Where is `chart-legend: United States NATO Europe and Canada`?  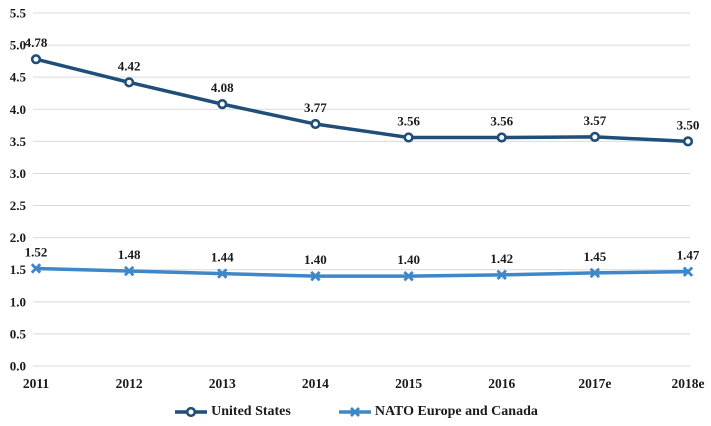
chart-legend: United States NATO Europe and Canada is located at coordinates (355, 412).